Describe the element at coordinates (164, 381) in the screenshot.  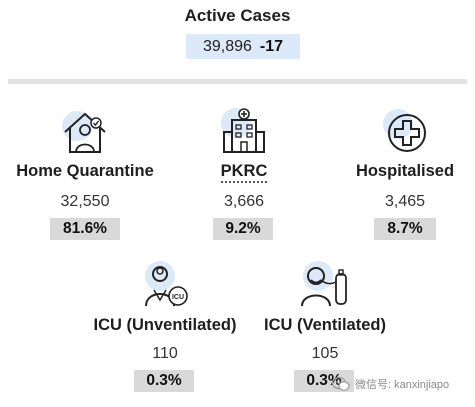
I see `icu-unventilated-percent: 0.3%` at that location.